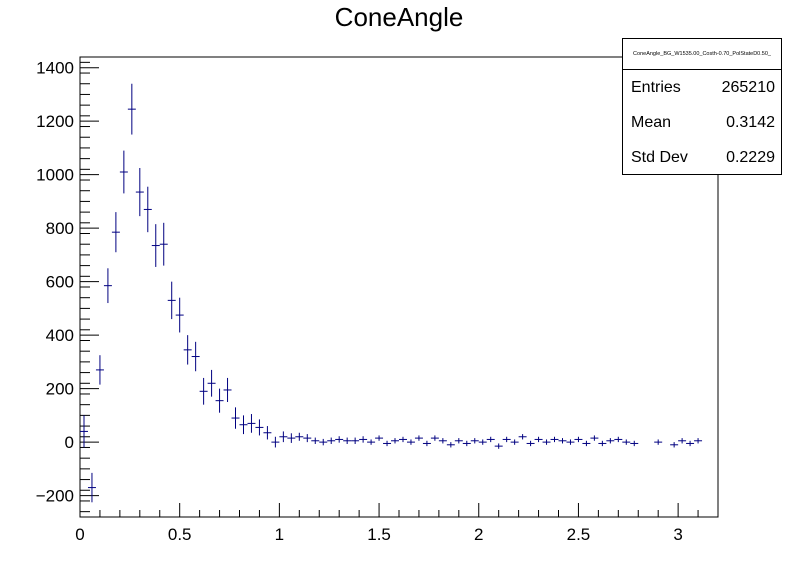 Image resolution: width=798 pixels, height=574 pixels. What do you see at coordinates (55, 175) in the screenshot?
I see `y-tick-label: 1000` at bounding box center [55, 175].